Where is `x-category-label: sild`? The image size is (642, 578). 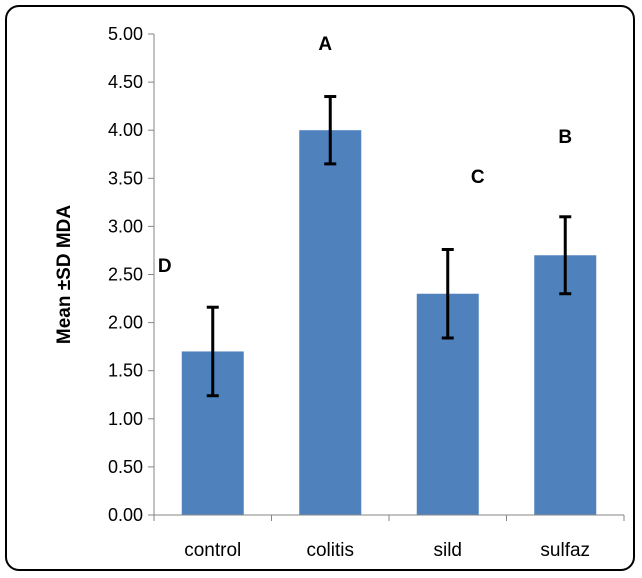
x-category-label: sild is located at coordinates (447, 550).